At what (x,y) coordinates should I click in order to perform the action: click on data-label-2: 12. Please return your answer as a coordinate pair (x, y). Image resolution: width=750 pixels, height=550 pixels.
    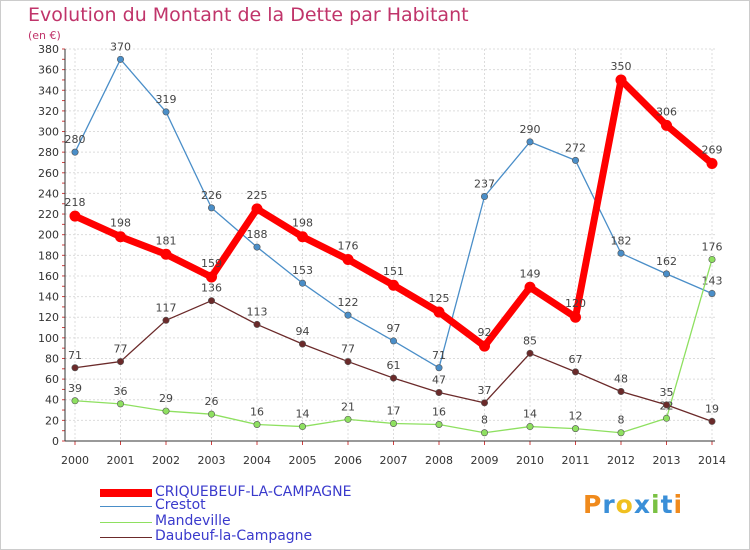
    Looking at the image, I should click on (576, 416).